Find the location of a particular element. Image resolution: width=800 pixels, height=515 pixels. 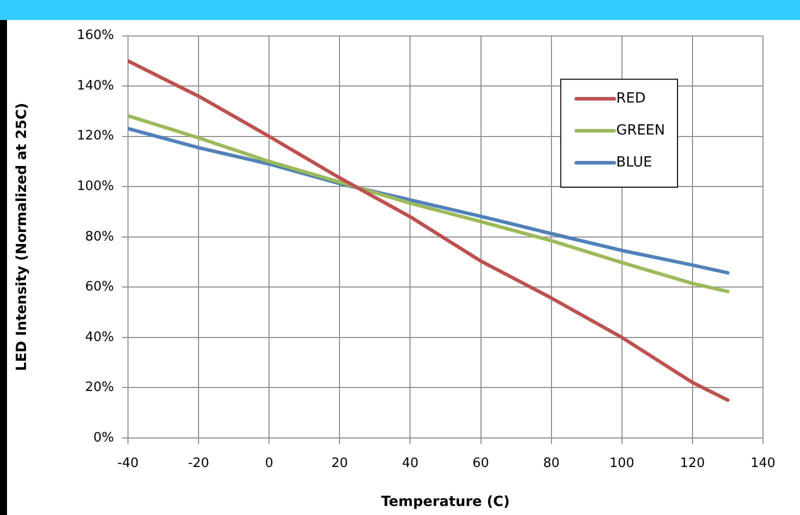

y-axis-title: LED Intensity (Normalized at 25C) is located at coordinates (22, 236).